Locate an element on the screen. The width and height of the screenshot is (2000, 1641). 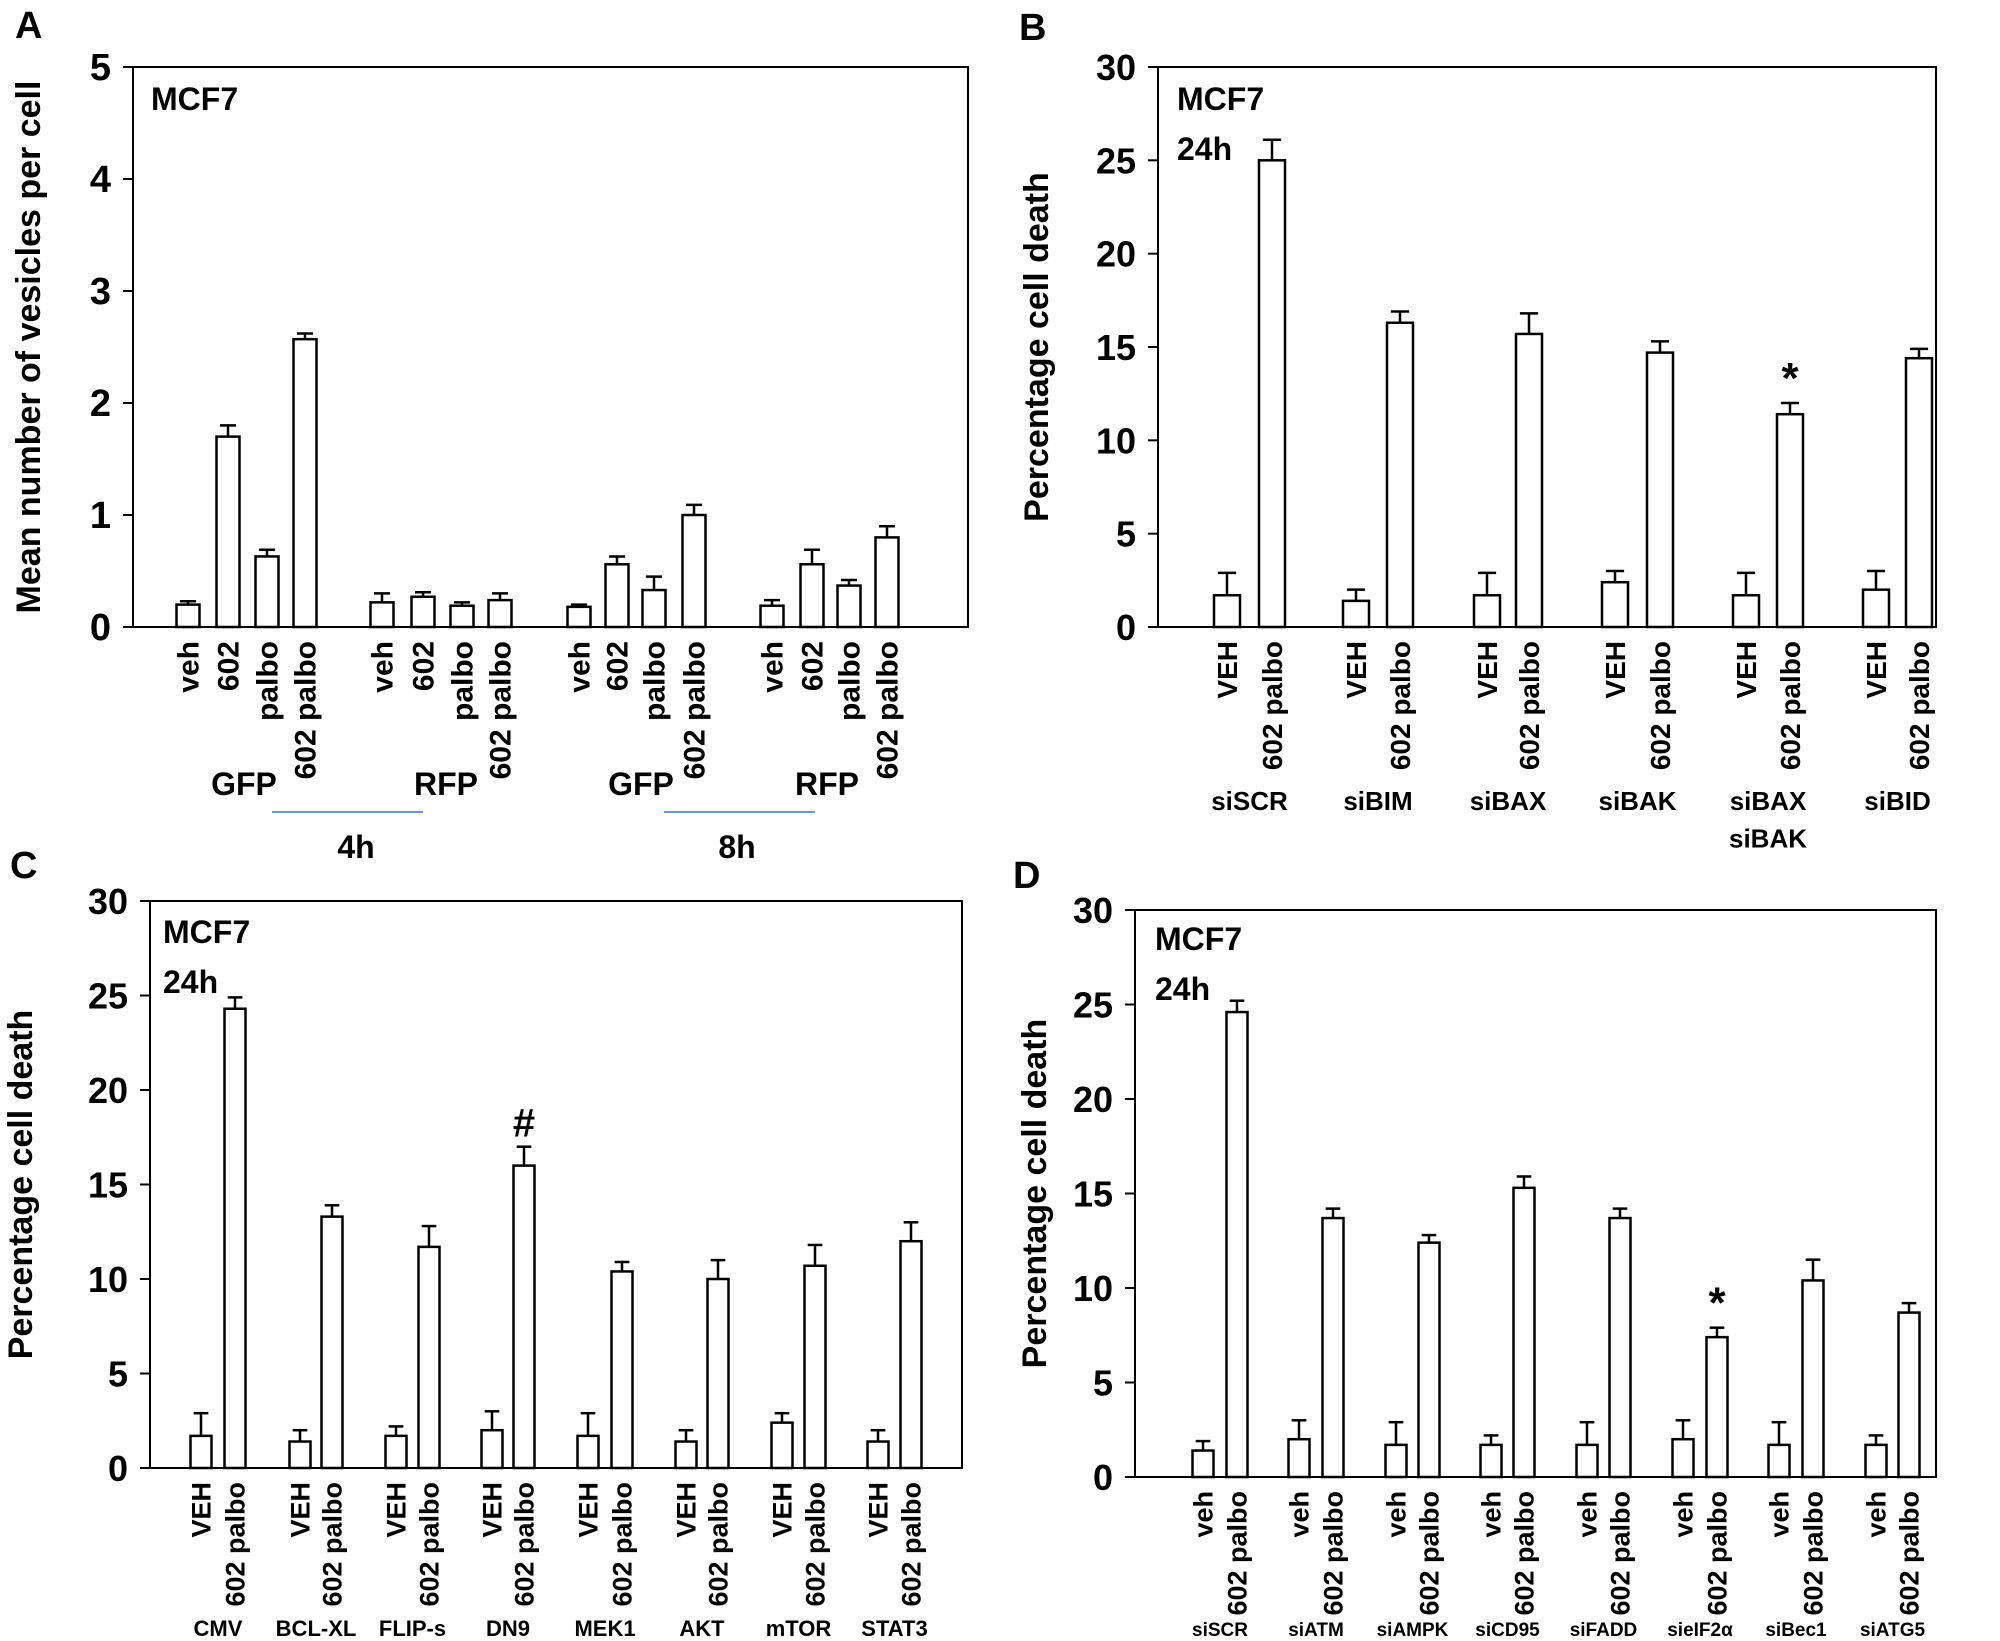
y-tick-label: 1 is located at coordinates (100, 516).